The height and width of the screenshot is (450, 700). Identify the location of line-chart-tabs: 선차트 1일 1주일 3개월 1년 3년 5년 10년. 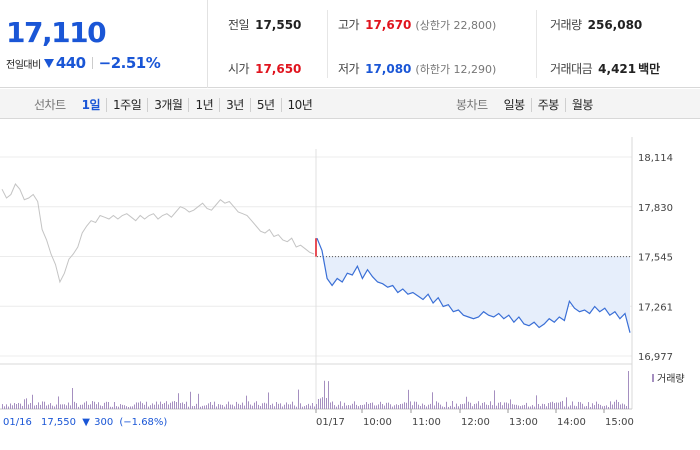
(176, 104).